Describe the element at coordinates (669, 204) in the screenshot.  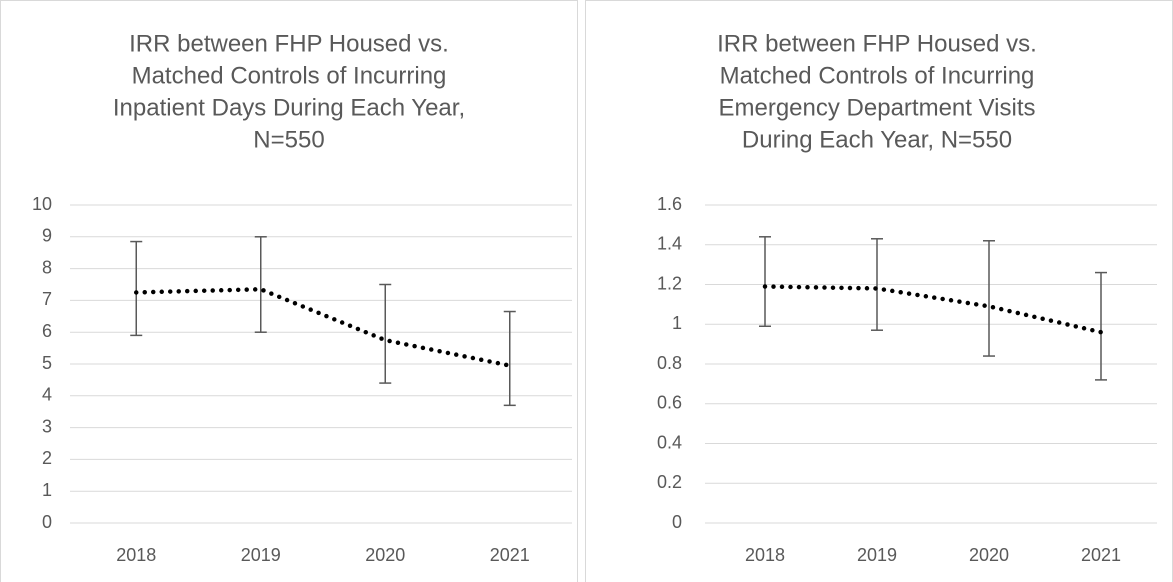
I see `y-tick-label: 1.6` at that location.